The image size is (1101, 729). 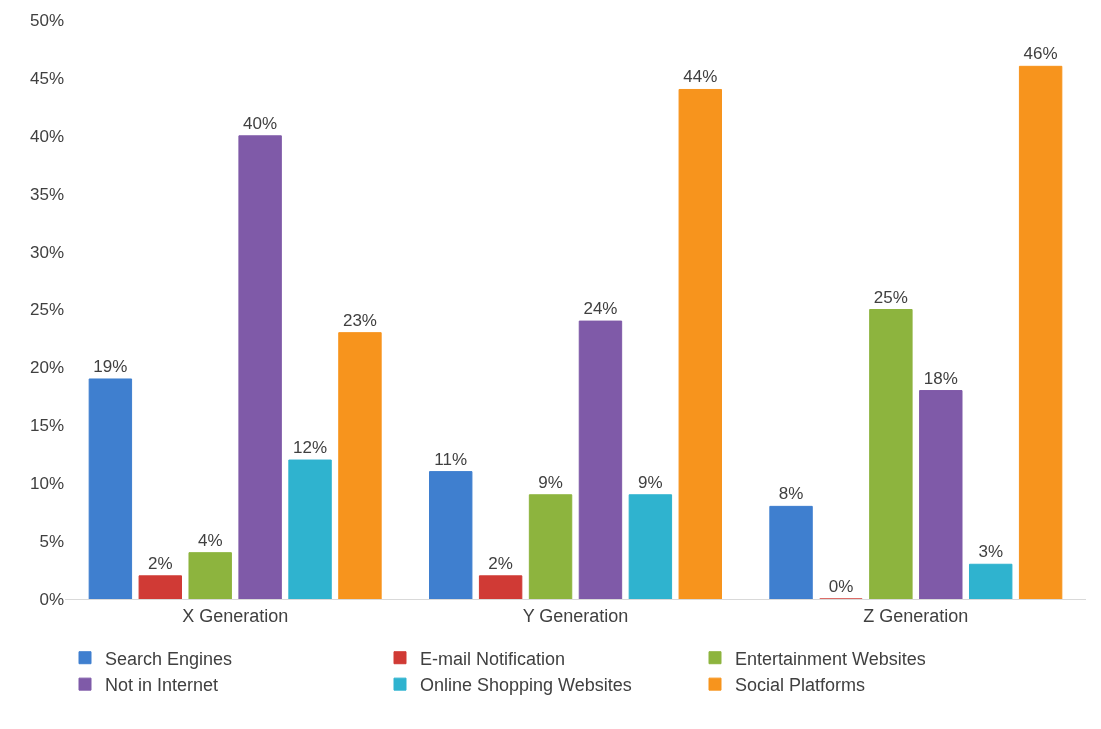 What do you see at coordinates (51, 542) in the screenshot?
I see `y-tick-label: 5%` at bounding box center [51, 542].